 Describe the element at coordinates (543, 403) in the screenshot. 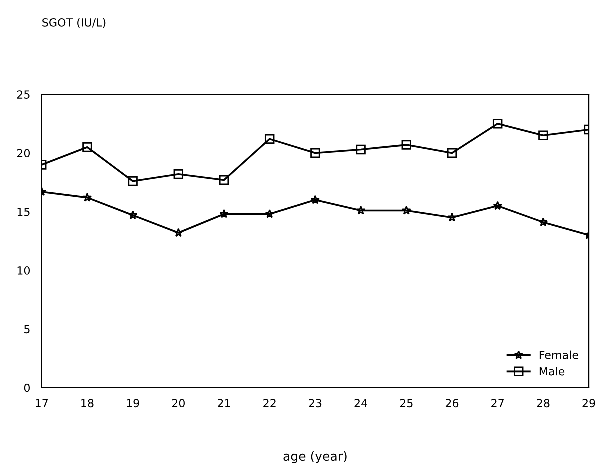

I see `x-tick-label: 28` at that location.